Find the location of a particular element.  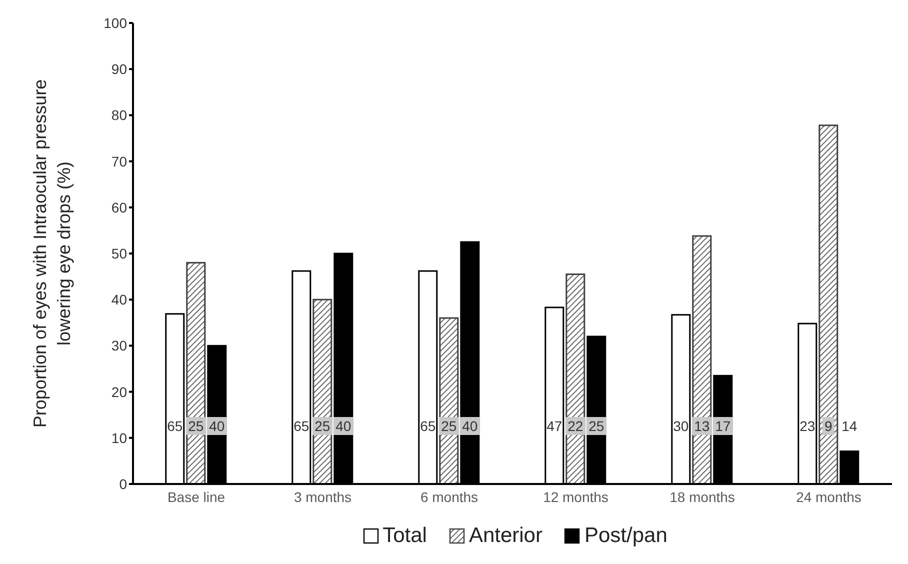

y-tick-label: 30 is located at coordinates (119, 346).